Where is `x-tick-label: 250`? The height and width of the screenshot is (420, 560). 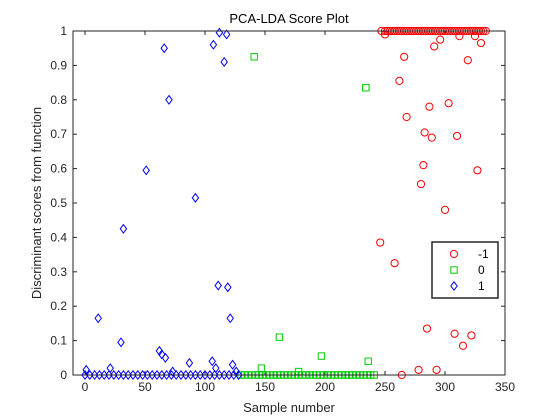 x-tick-label: 250 is located at coordinates (385, 387).